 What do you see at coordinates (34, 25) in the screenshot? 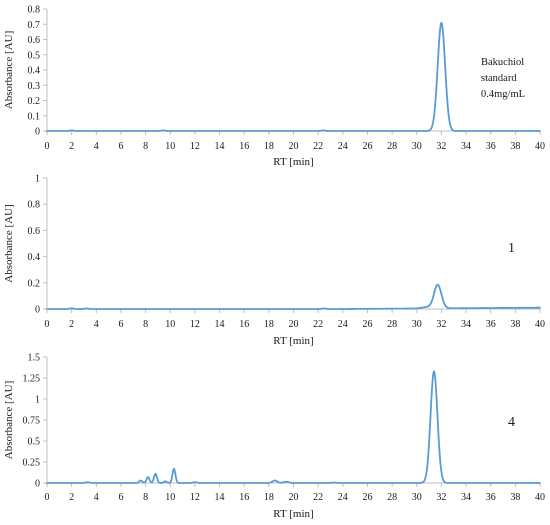
I see `y-tick-label: 0.7` at bounding box center [34, 25].